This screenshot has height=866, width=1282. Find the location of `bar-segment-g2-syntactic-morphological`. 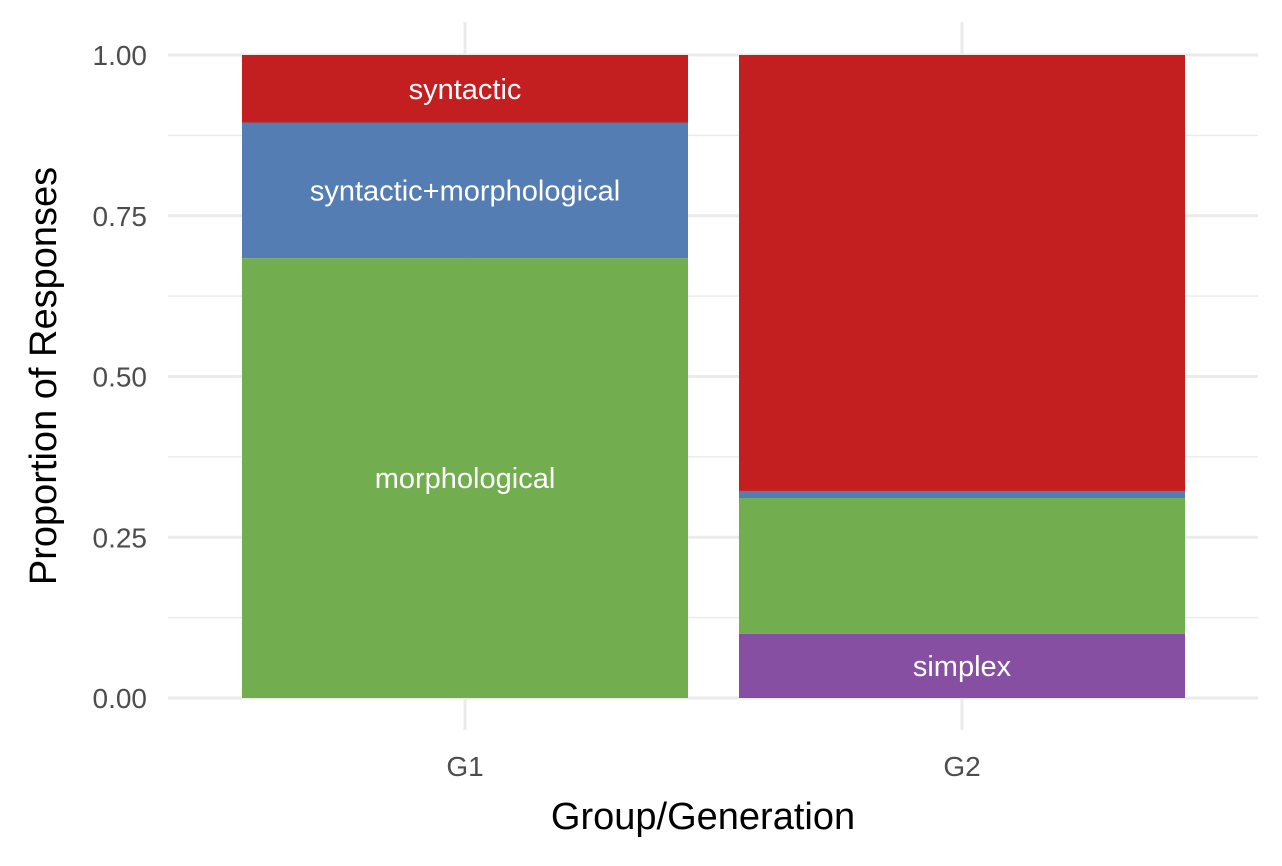

bar-segment-g2-syntactic-morphological is located at coordinates (962, 494).